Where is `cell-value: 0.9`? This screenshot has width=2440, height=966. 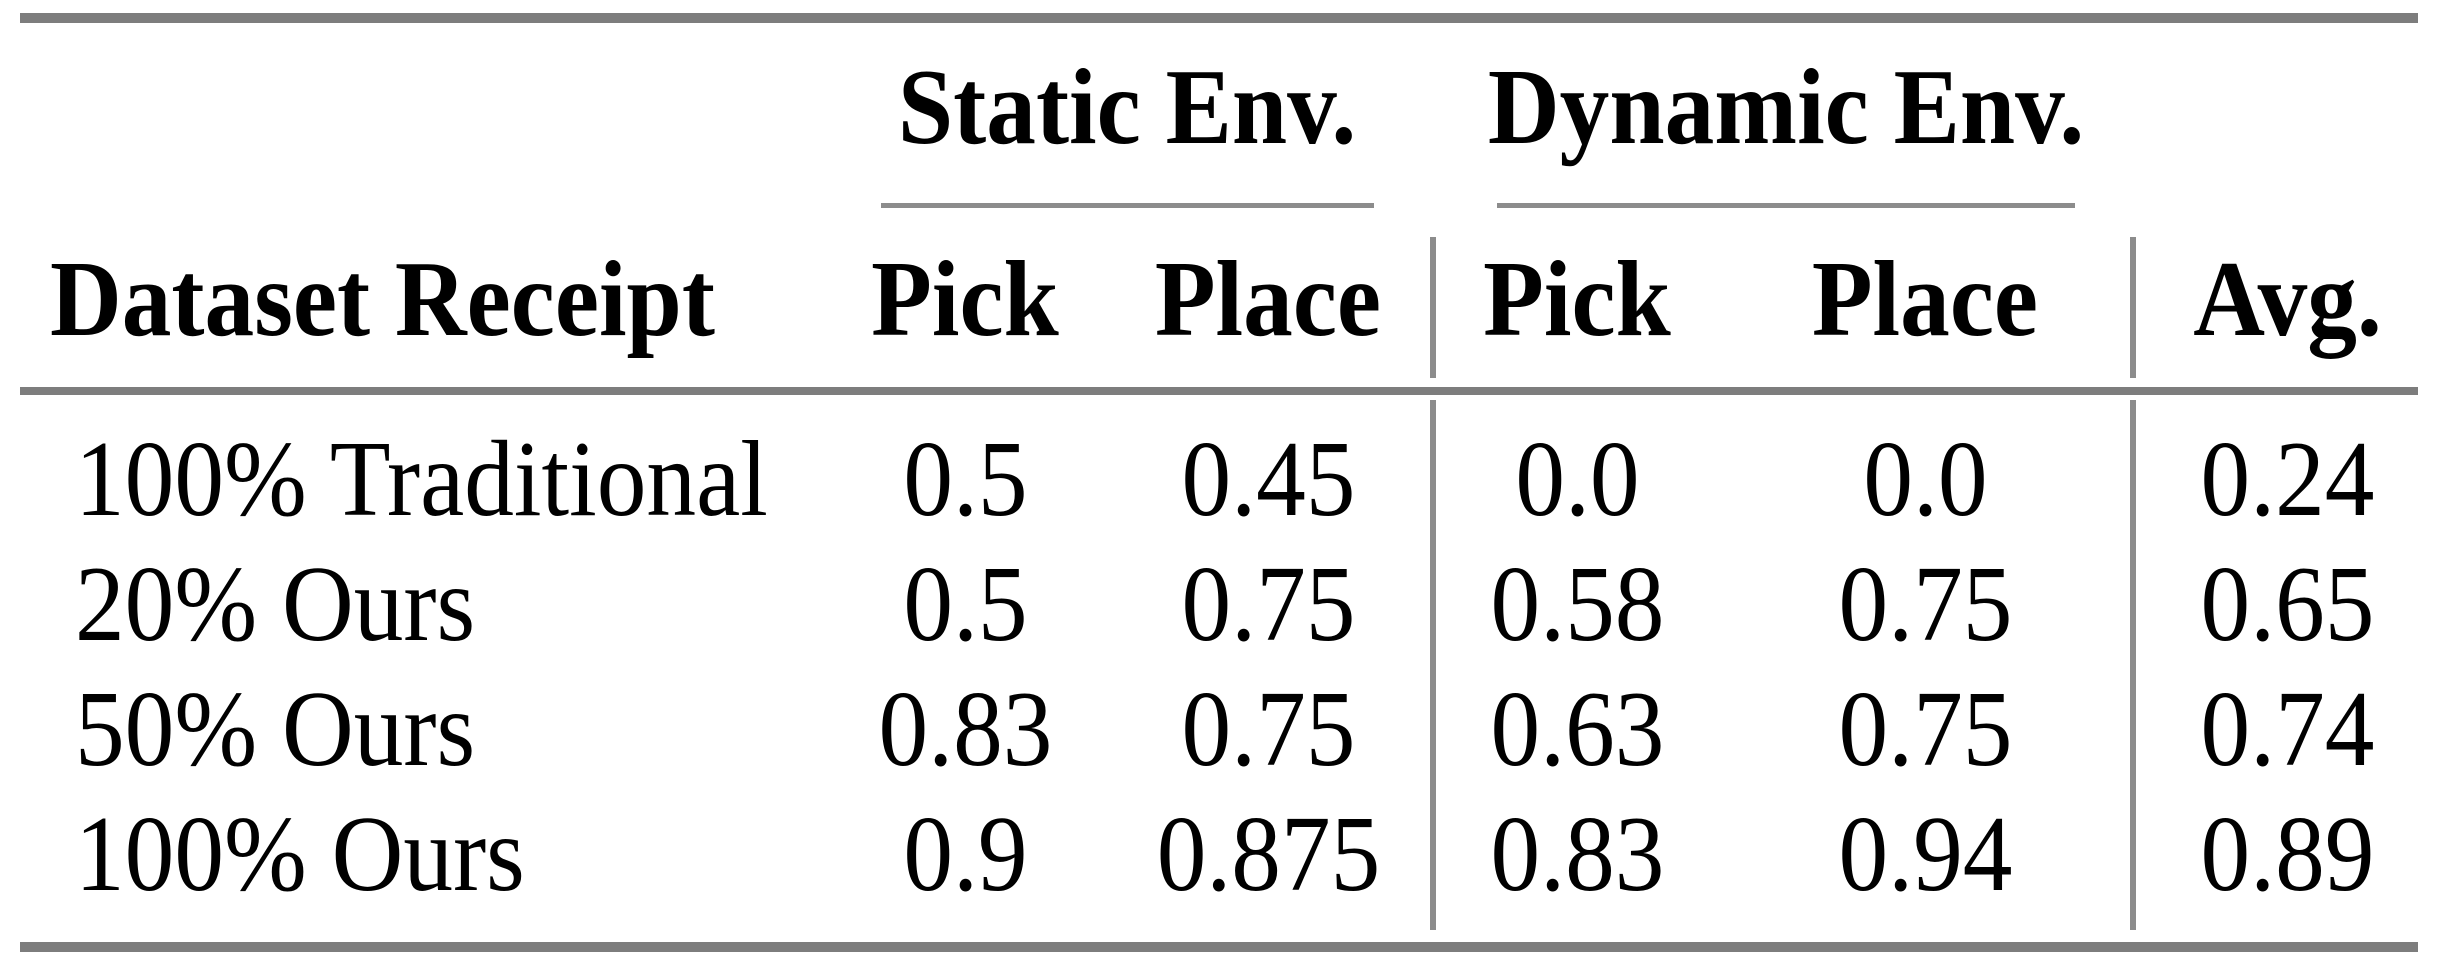
cell-value: 0.9 is located at coordinates (965, 854).